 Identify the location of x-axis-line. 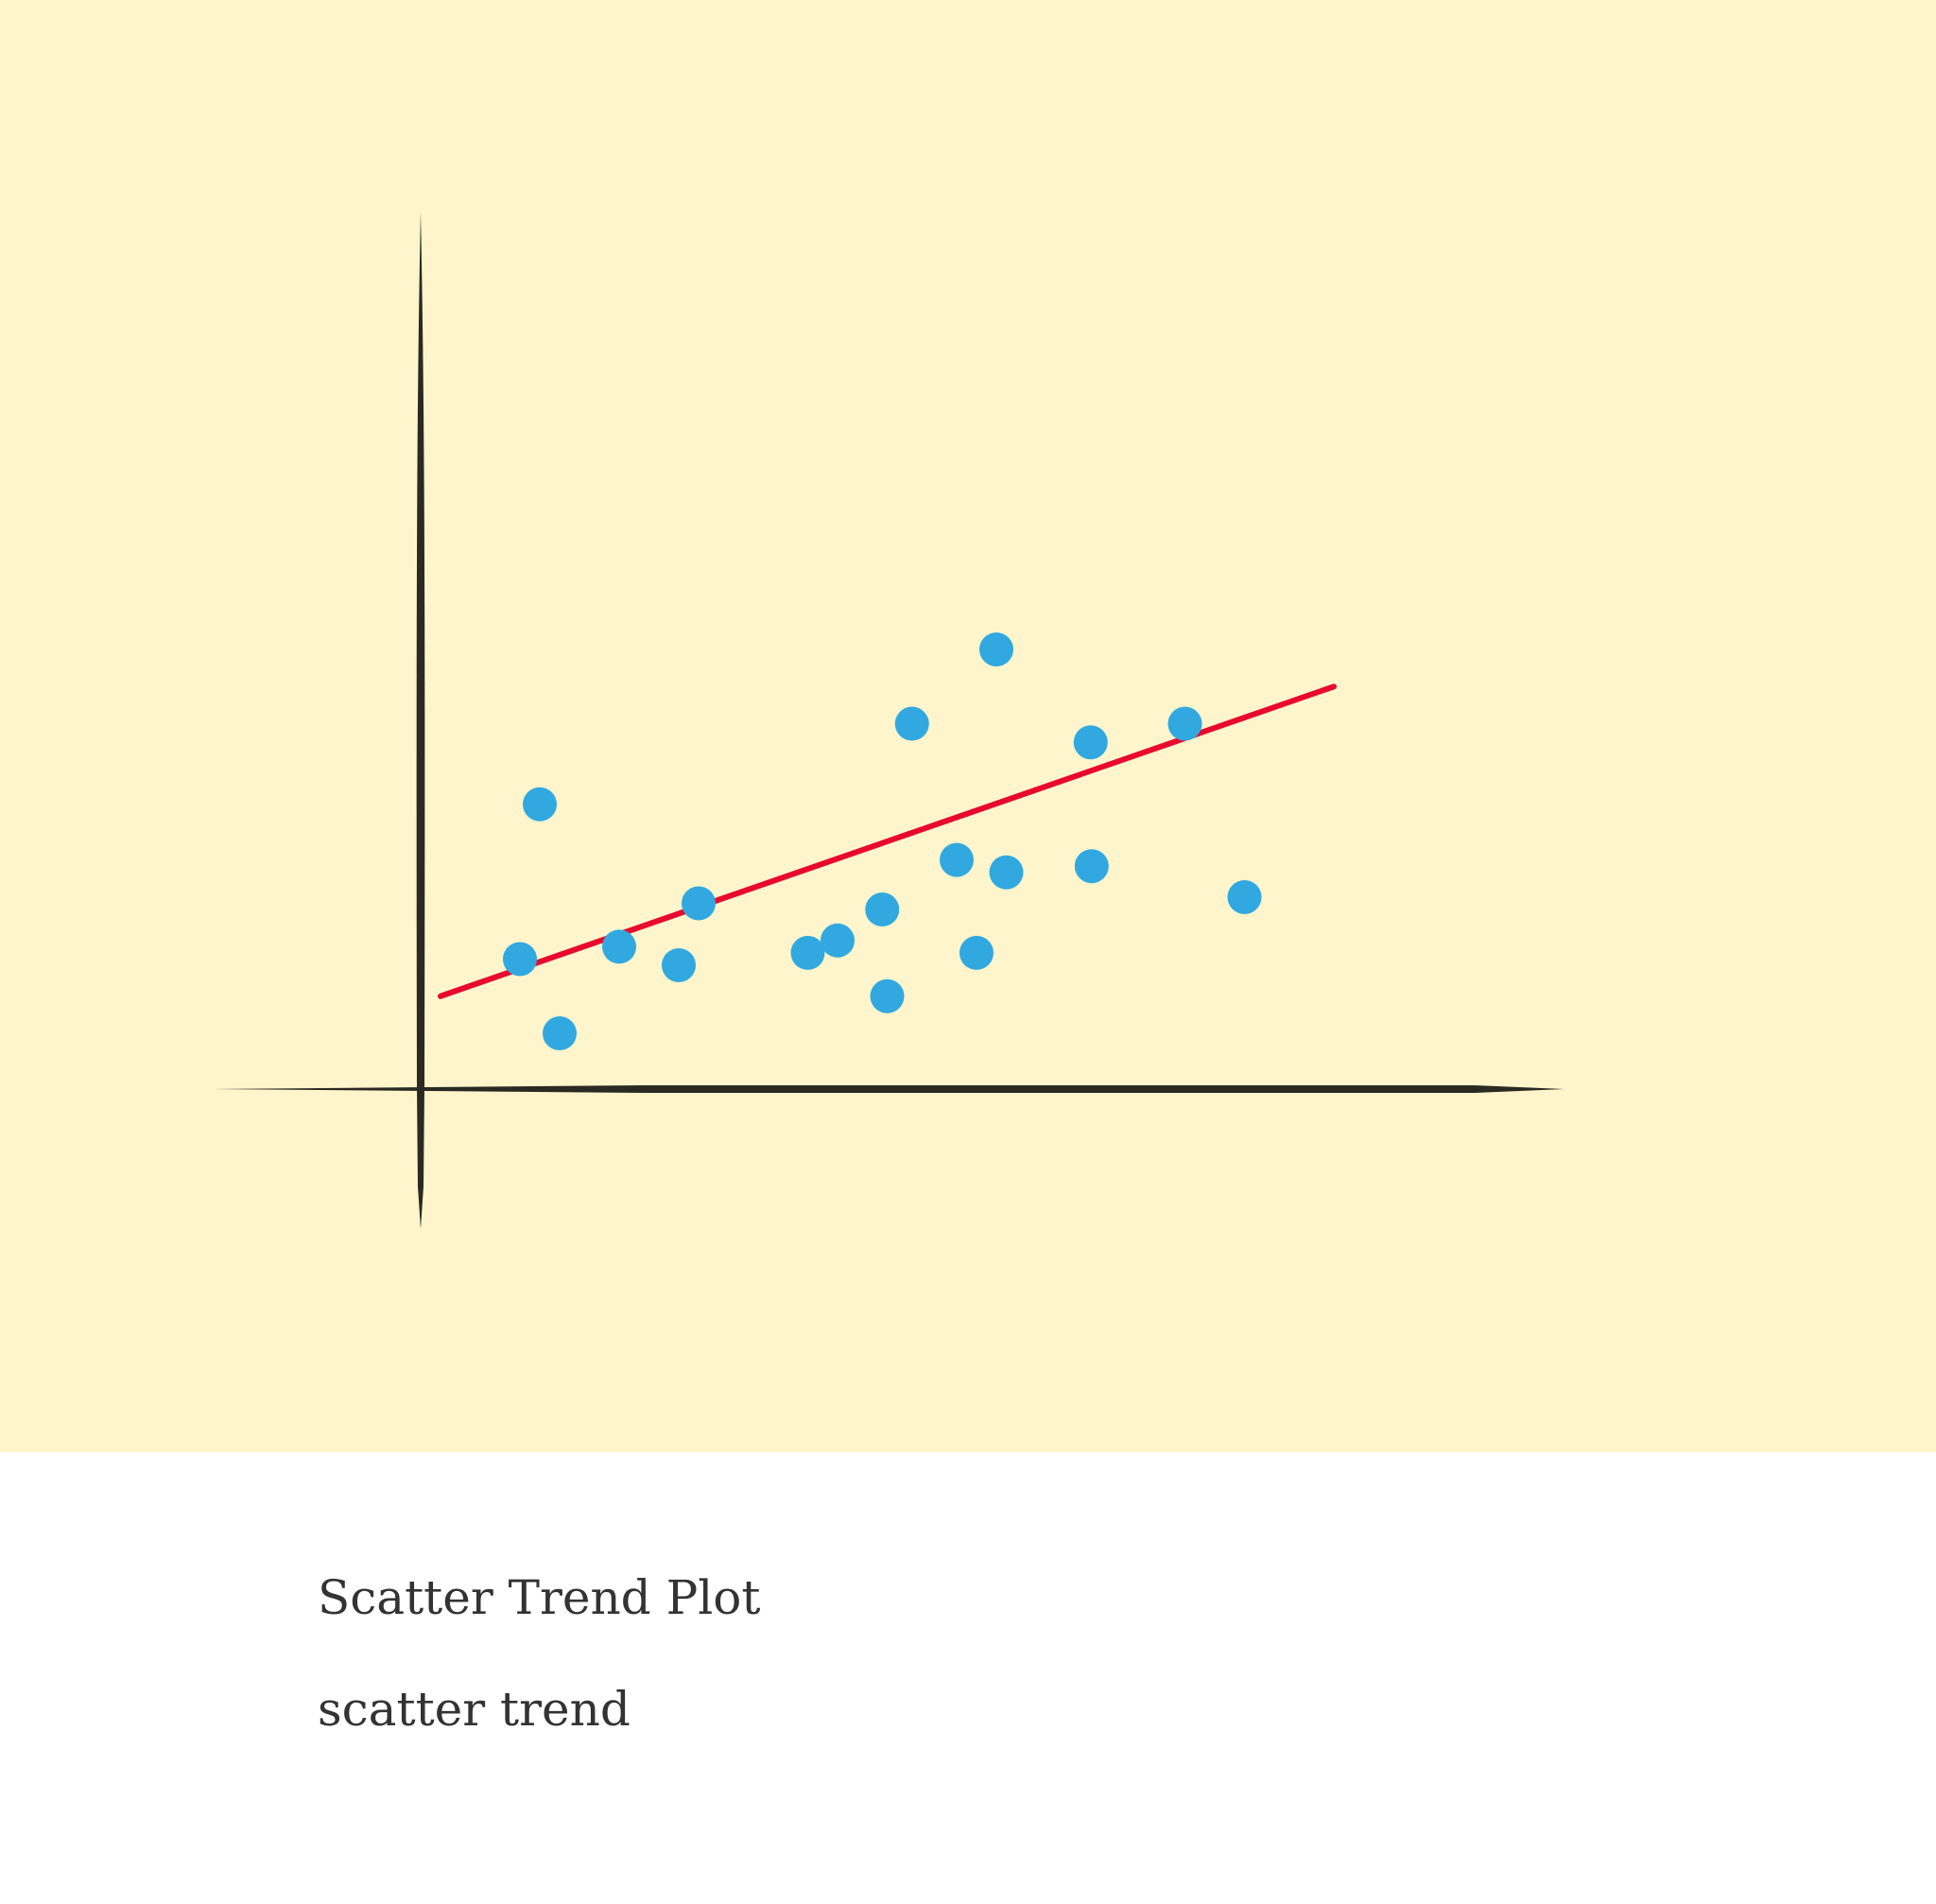
(889, 1089).